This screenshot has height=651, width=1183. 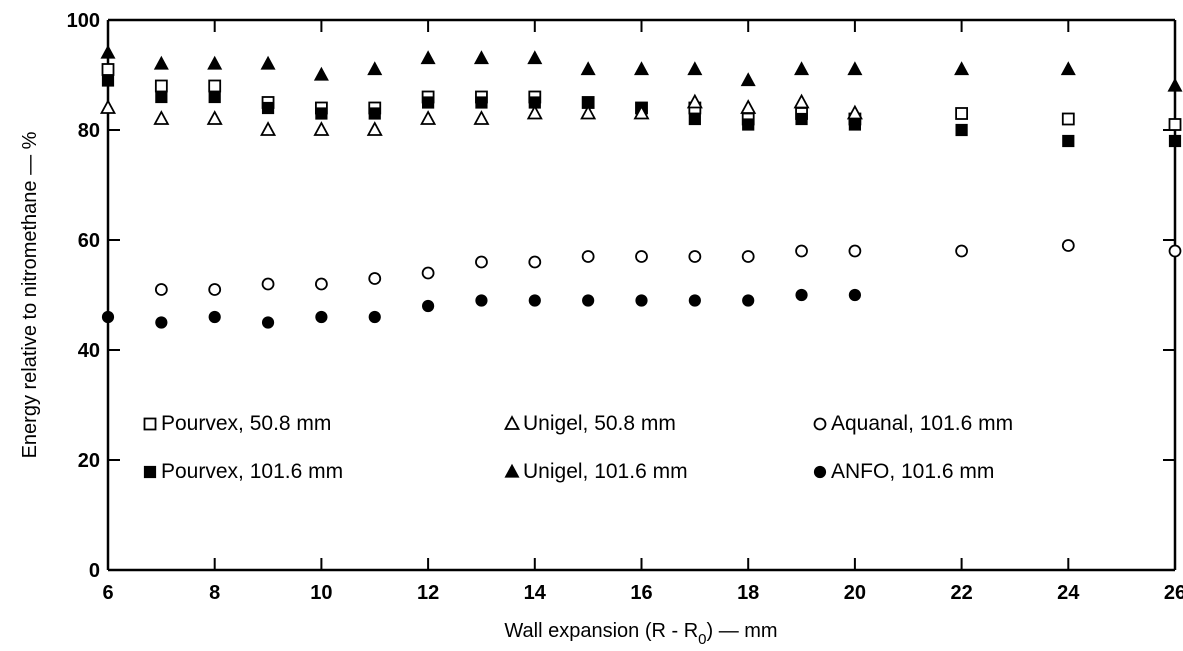 I want to click on x-tick-label: 12, so click(x=428, y=593).